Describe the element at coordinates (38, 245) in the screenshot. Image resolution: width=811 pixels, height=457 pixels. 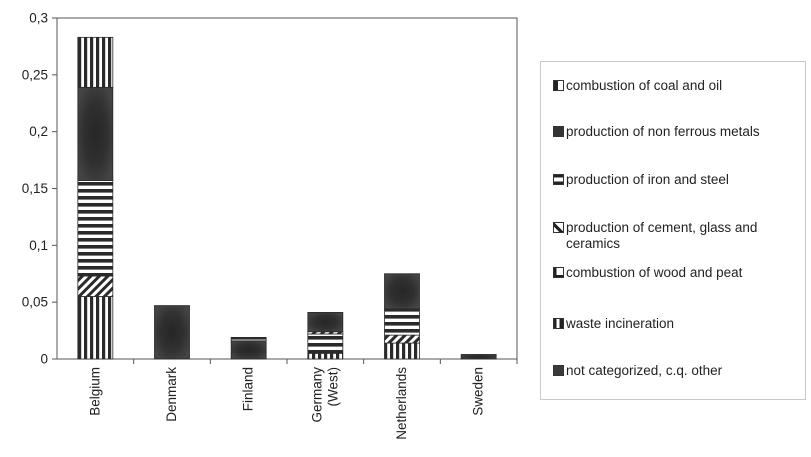
I see `y-tick-label: 0,1` at that location.